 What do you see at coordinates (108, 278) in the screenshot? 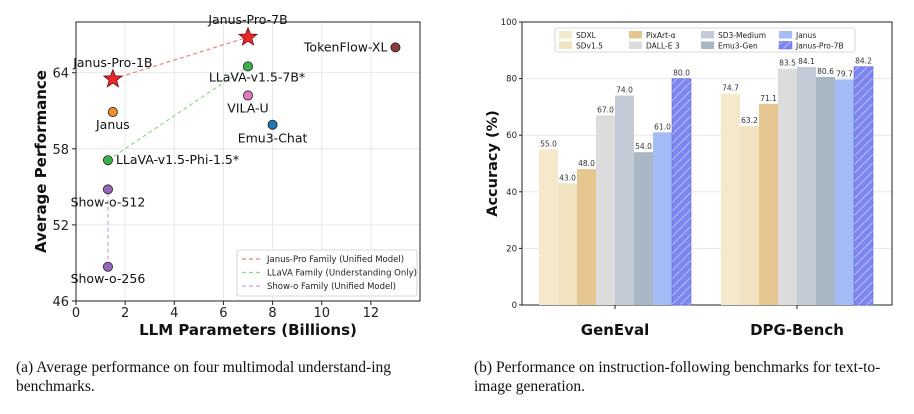
I see `point-label: Show-o-256` at bounding box center [108, 278].